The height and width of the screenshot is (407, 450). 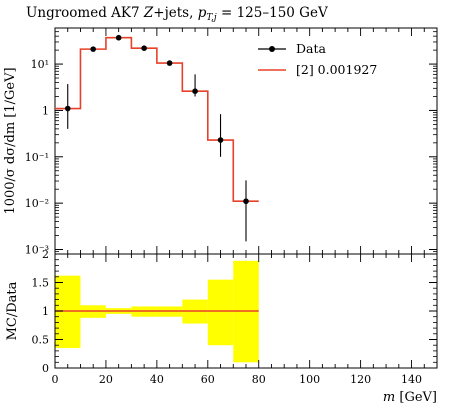 What do you see at coordinates (41, 283) in the screenshot?
I see `ratio-y-tick-label: 1.5` at bounding box center [41, 283].